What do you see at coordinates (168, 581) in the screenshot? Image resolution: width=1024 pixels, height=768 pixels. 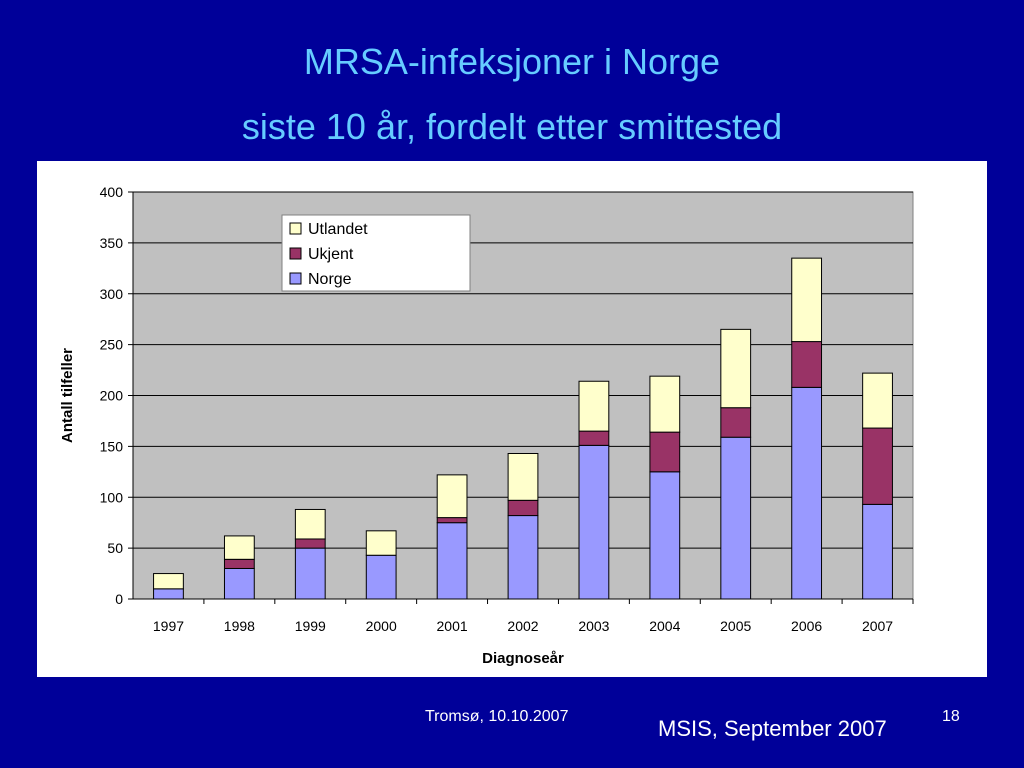 I see `bar-utlandet-1997` at bounding box center [168, 581].